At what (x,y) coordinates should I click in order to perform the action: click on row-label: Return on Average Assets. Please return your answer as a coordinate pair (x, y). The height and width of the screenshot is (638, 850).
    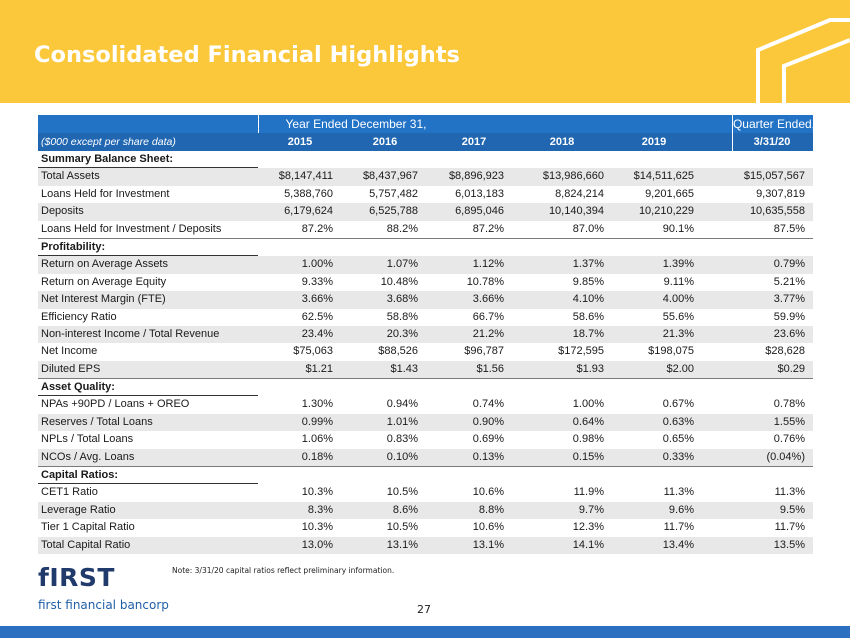
    Looking at the image, I should click on (104, 264).